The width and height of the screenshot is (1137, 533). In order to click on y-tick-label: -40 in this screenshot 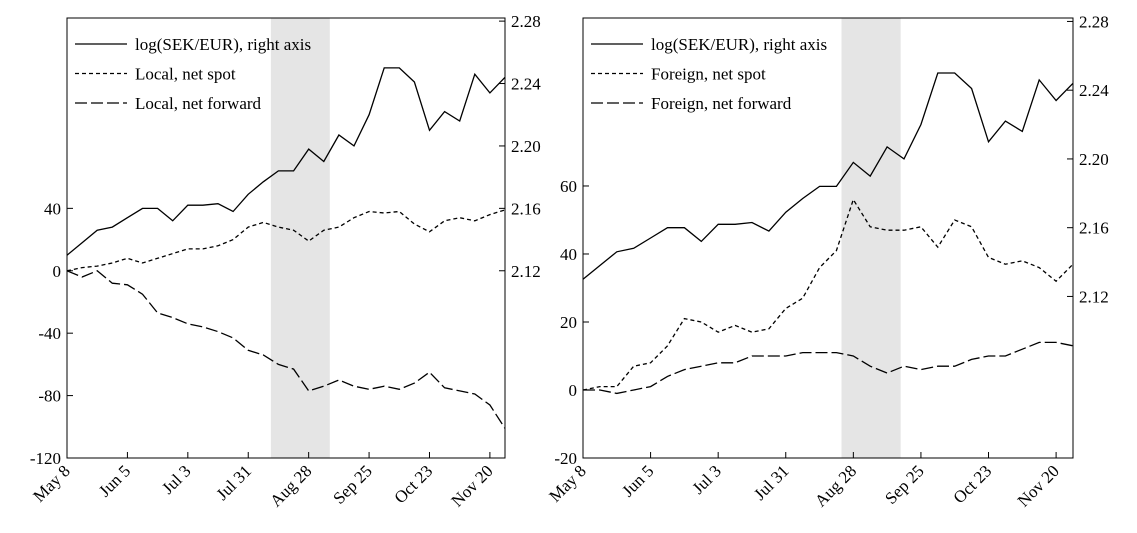, I will do `click(49, 333)`.